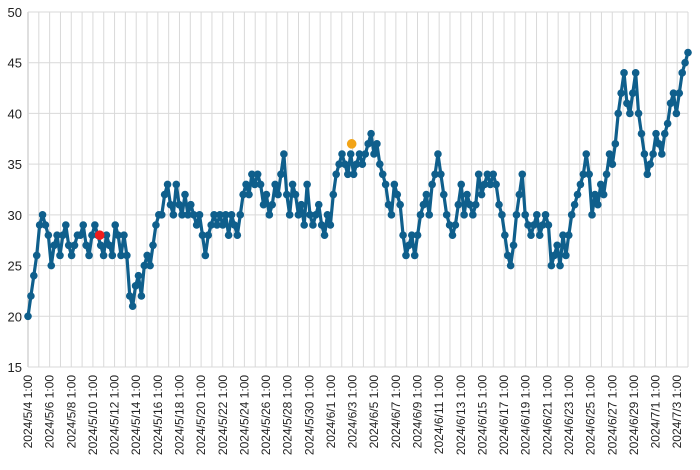  What do you see at coordinates (504, 415) in the screenshot?
I see `x-tick-label: 2024/6/17 1:00` at bounding box center [504, 415].